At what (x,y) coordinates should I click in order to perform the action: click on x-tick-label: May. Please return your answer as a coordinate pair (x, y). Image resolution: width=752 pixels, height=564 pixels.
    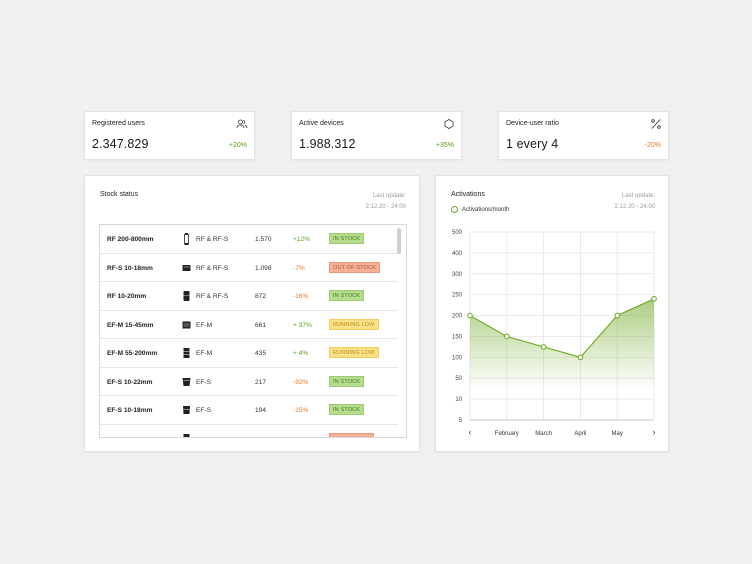
    Looking at the image, I should click on (617, 434).